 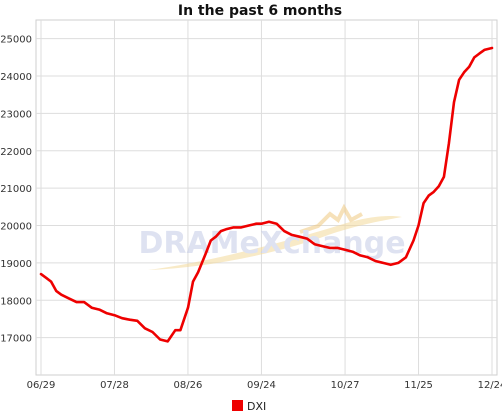 What do you see at coordinates (16, 227) in the screenshot?
I see `y-tick-label: 20000` at bounding box center [16, 227].